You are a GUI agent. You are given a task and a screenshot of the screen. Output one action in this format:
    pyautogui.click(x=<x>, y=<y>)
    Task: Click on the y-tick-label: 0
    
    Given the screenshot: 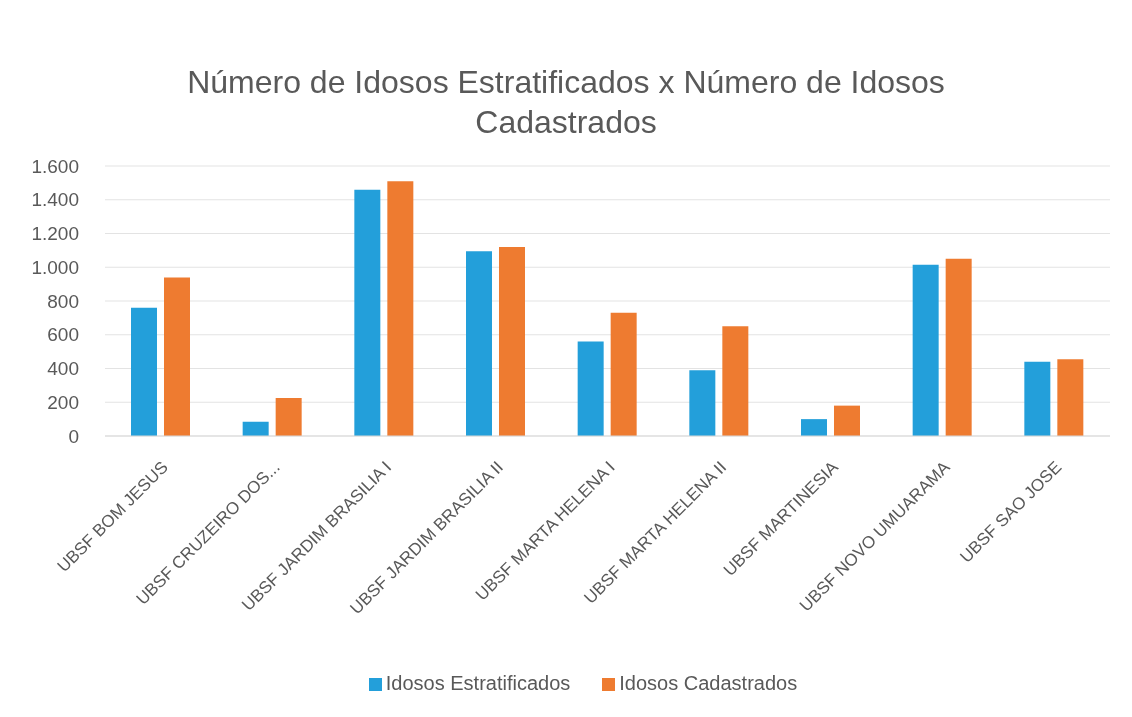 What is the action you would take?
    pyautogui.click(x=73, y=436)
    